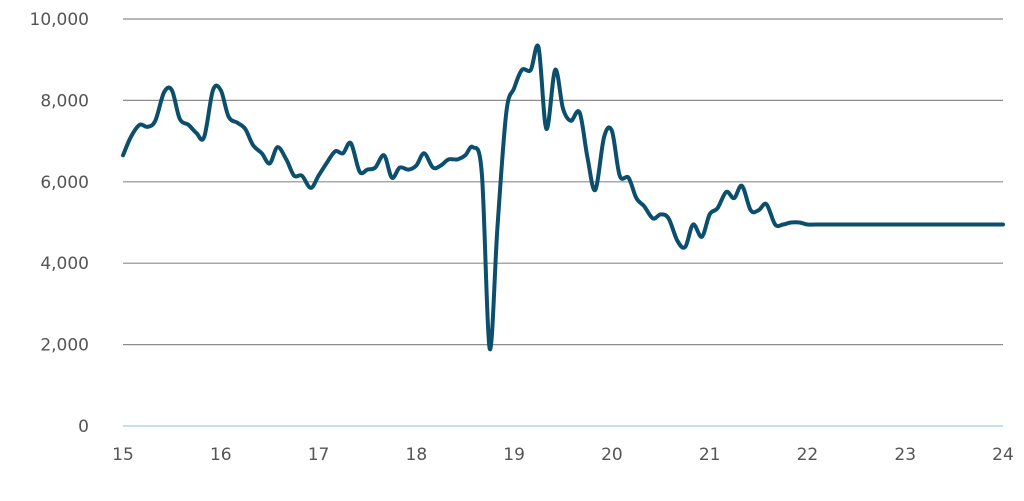  What do you see at coordinates (64, 183) in the screenshot?
I see `y-tick-label: 6,000` at bounding box center [64, 183].